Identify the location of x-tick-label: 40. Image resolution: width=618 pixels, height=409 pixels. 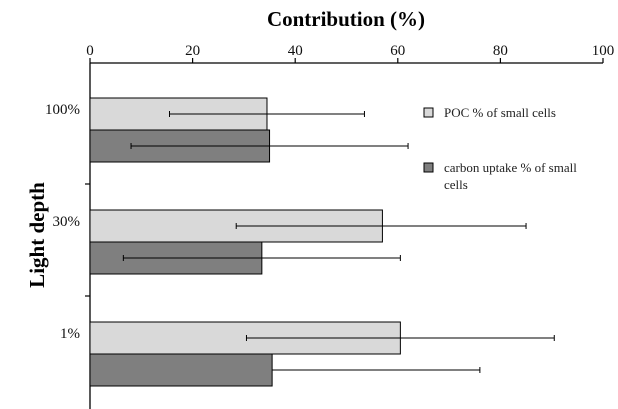
(295, 51).